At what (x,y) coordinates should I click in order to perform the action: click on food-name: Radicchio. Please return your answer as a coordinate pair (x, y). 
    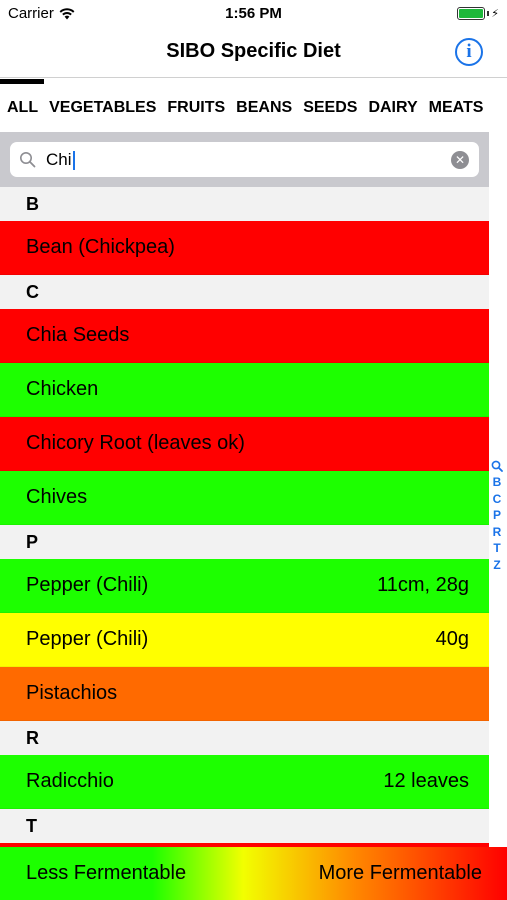
    Looking at the image, I should click on (70, 781).